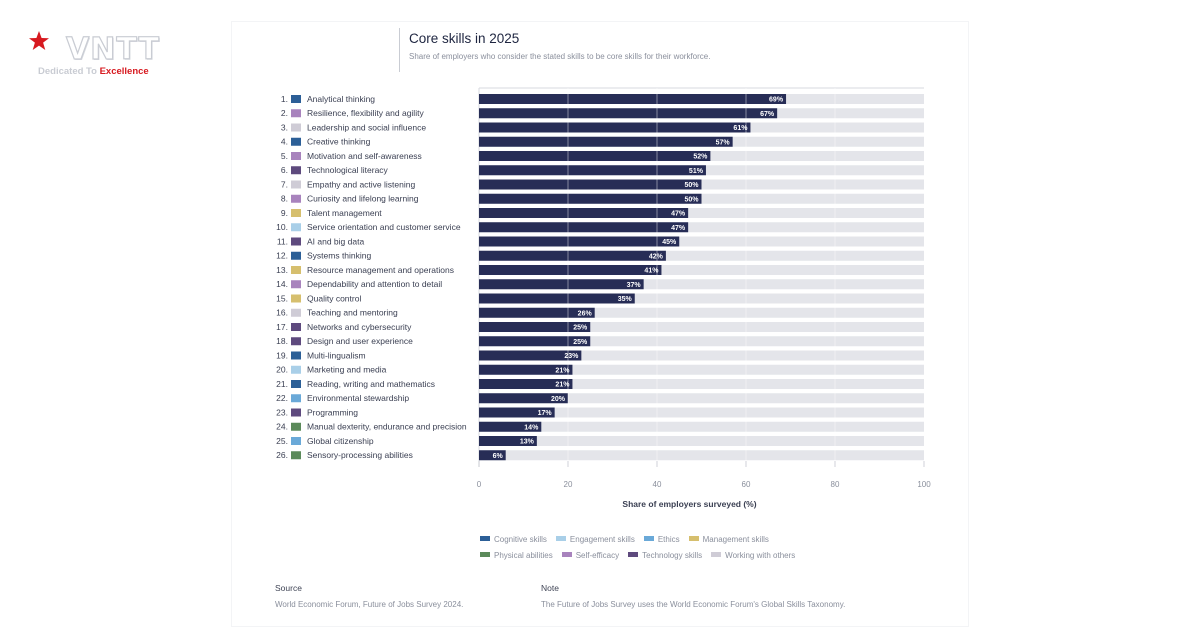 The image size is (1200, 628). Describe the element at coordinates (523, 555) in the screenshot. I see `legend-label: Physical abilities` at that location.